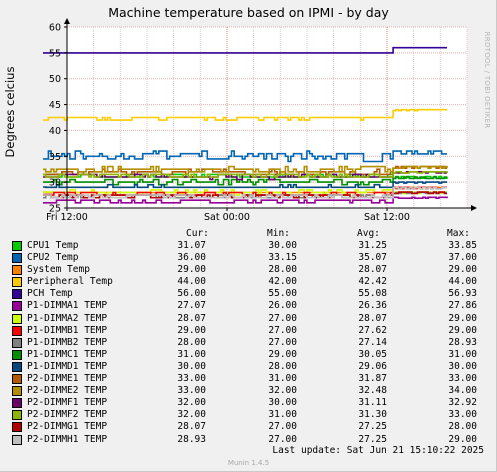  What do you see at coordinates (55, 28) in the screenshot?
I see `y-tick-label: 60` at bounding box center [55, 28].